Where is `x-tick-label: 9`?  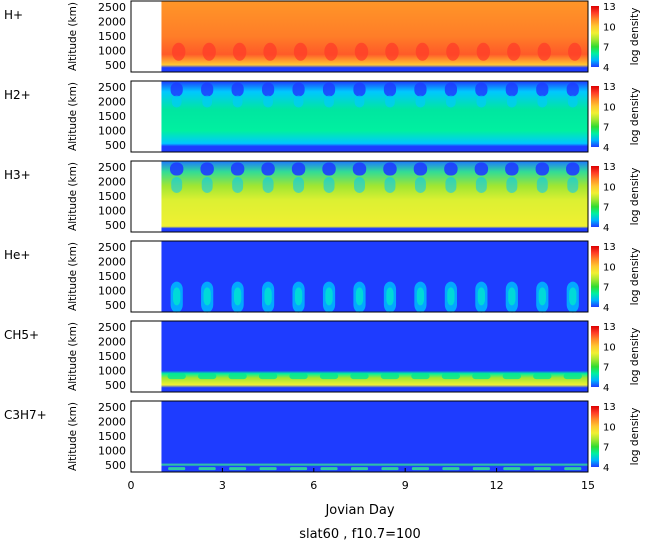 x-tick-label: 9 is located at coordinates (405, 485).